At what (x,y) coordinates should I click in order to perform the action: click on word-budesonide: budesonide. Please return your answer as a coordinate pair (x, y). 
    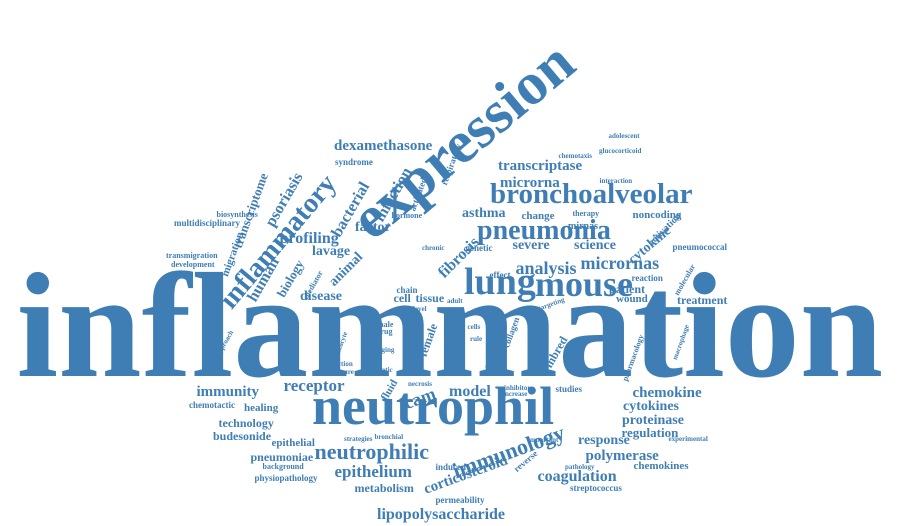
    Looking at the image, I should click on (242, 436).